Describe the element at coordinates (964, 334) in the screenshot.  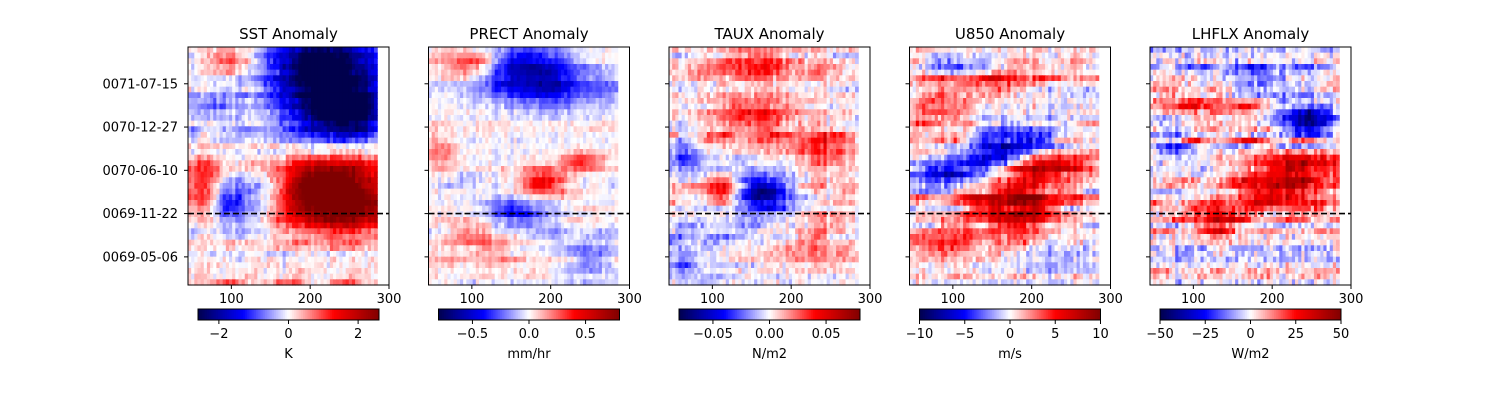
I see `colorbar-tick-label: −5` at that location.